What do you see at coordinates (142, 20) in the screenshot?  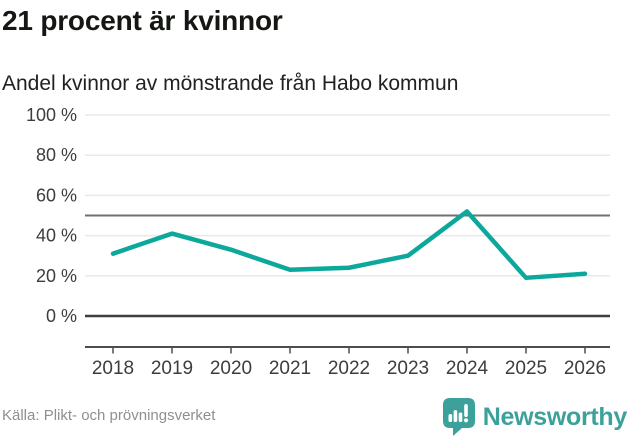 I see `page-title: 21 procent är kvinnor` at bounding box center [142, 20].